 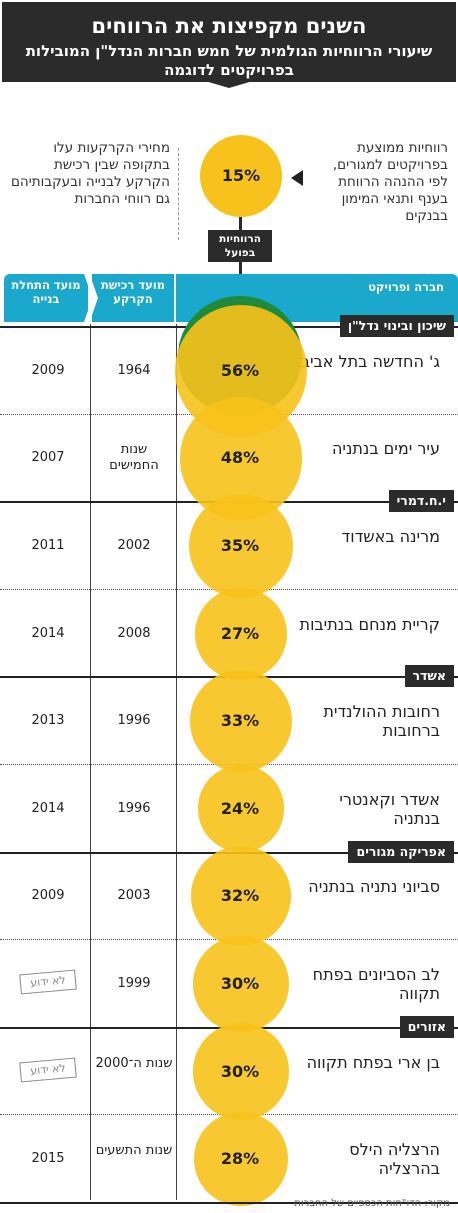 I want to click on profit-value: 27%, so click(x=240, y=633).